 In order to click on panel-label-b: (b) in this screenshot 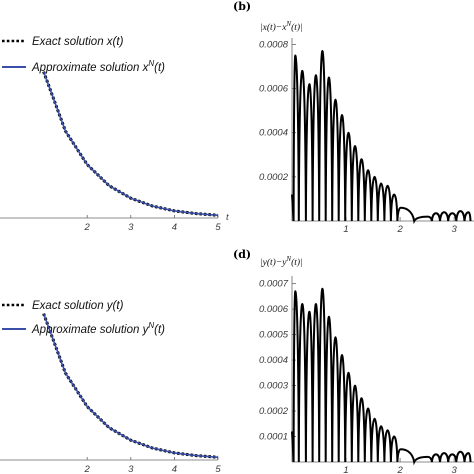, I will do `click(242, 6)`.